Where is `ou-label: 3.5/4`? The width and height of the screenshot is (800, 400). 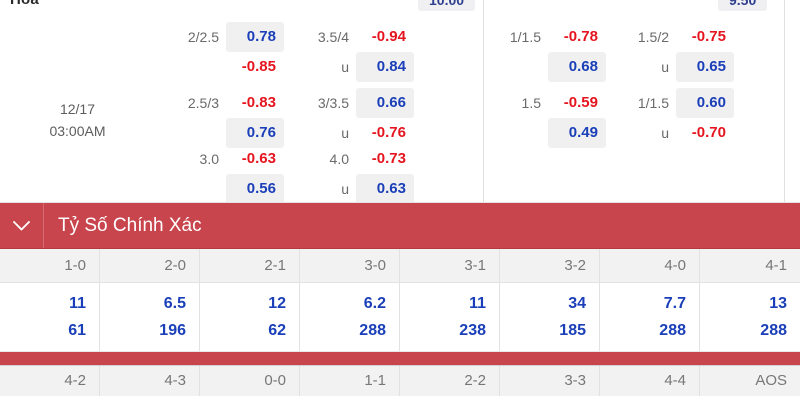 ou-label: 3.5/4 is located at coordinates (333, 37).